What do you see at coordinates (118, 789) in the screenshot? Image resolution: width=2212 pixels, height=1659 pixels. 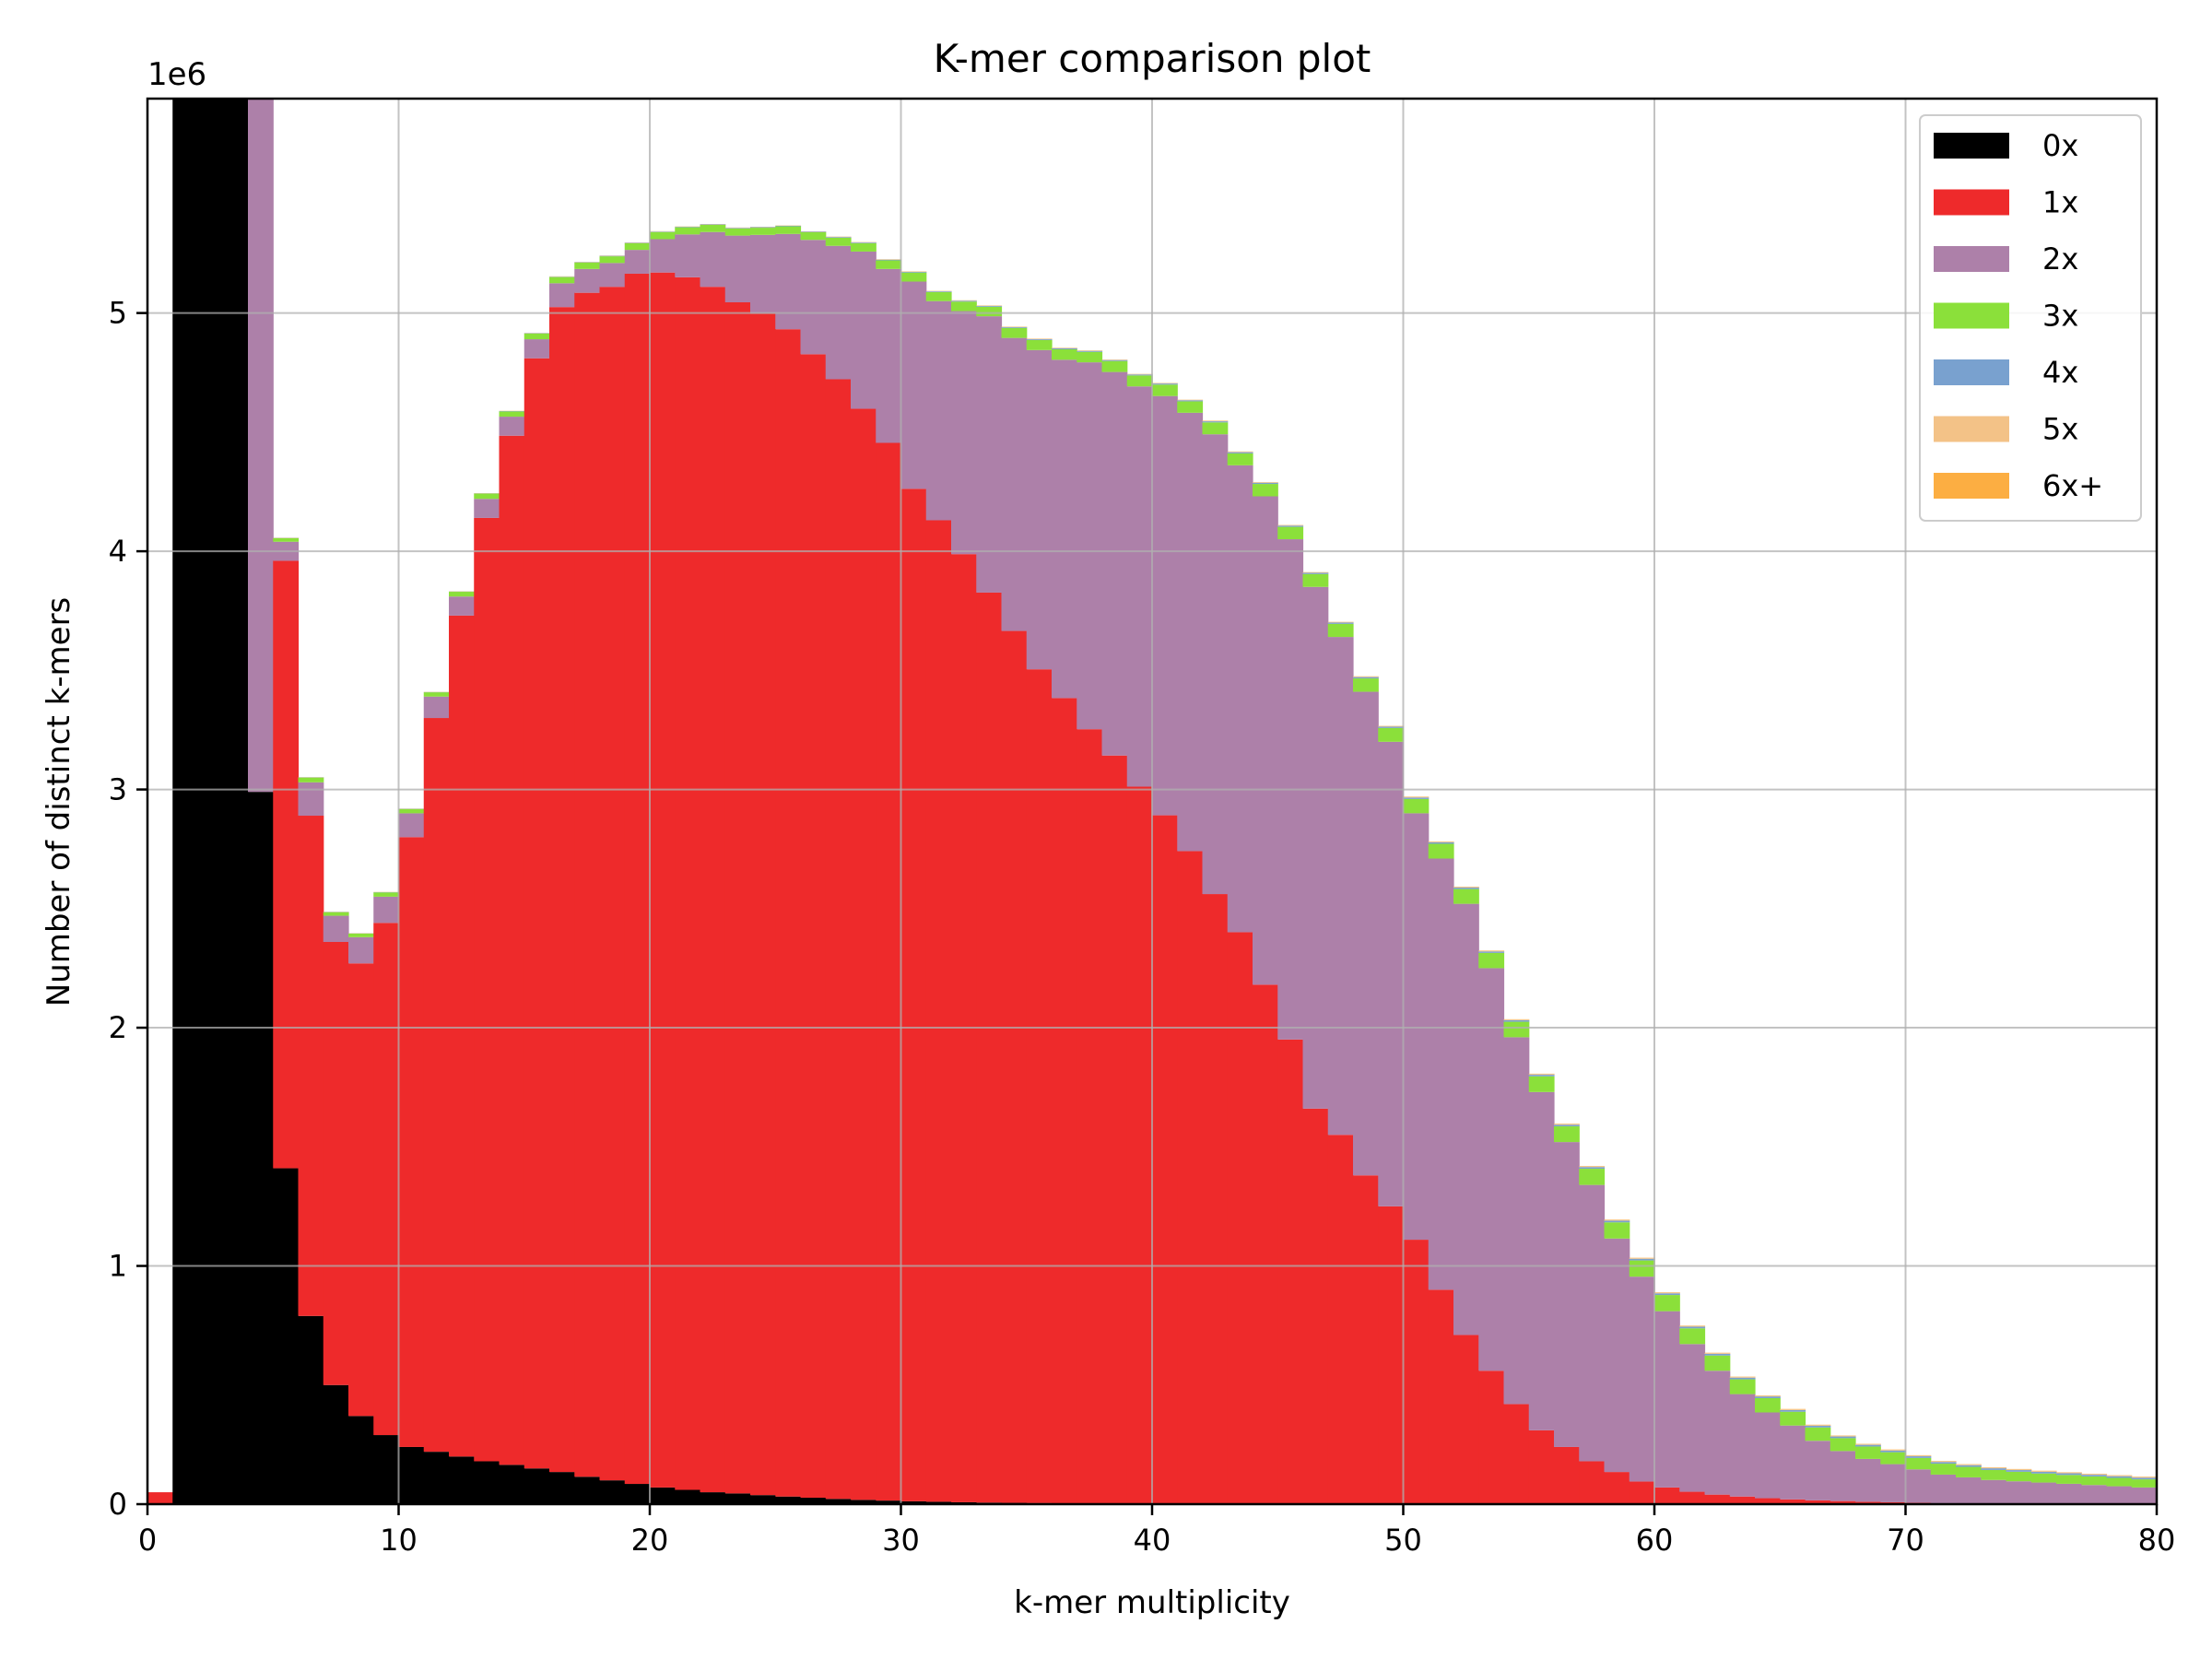 I see `y-tick-label: 3` at bounding box center [118, 789].